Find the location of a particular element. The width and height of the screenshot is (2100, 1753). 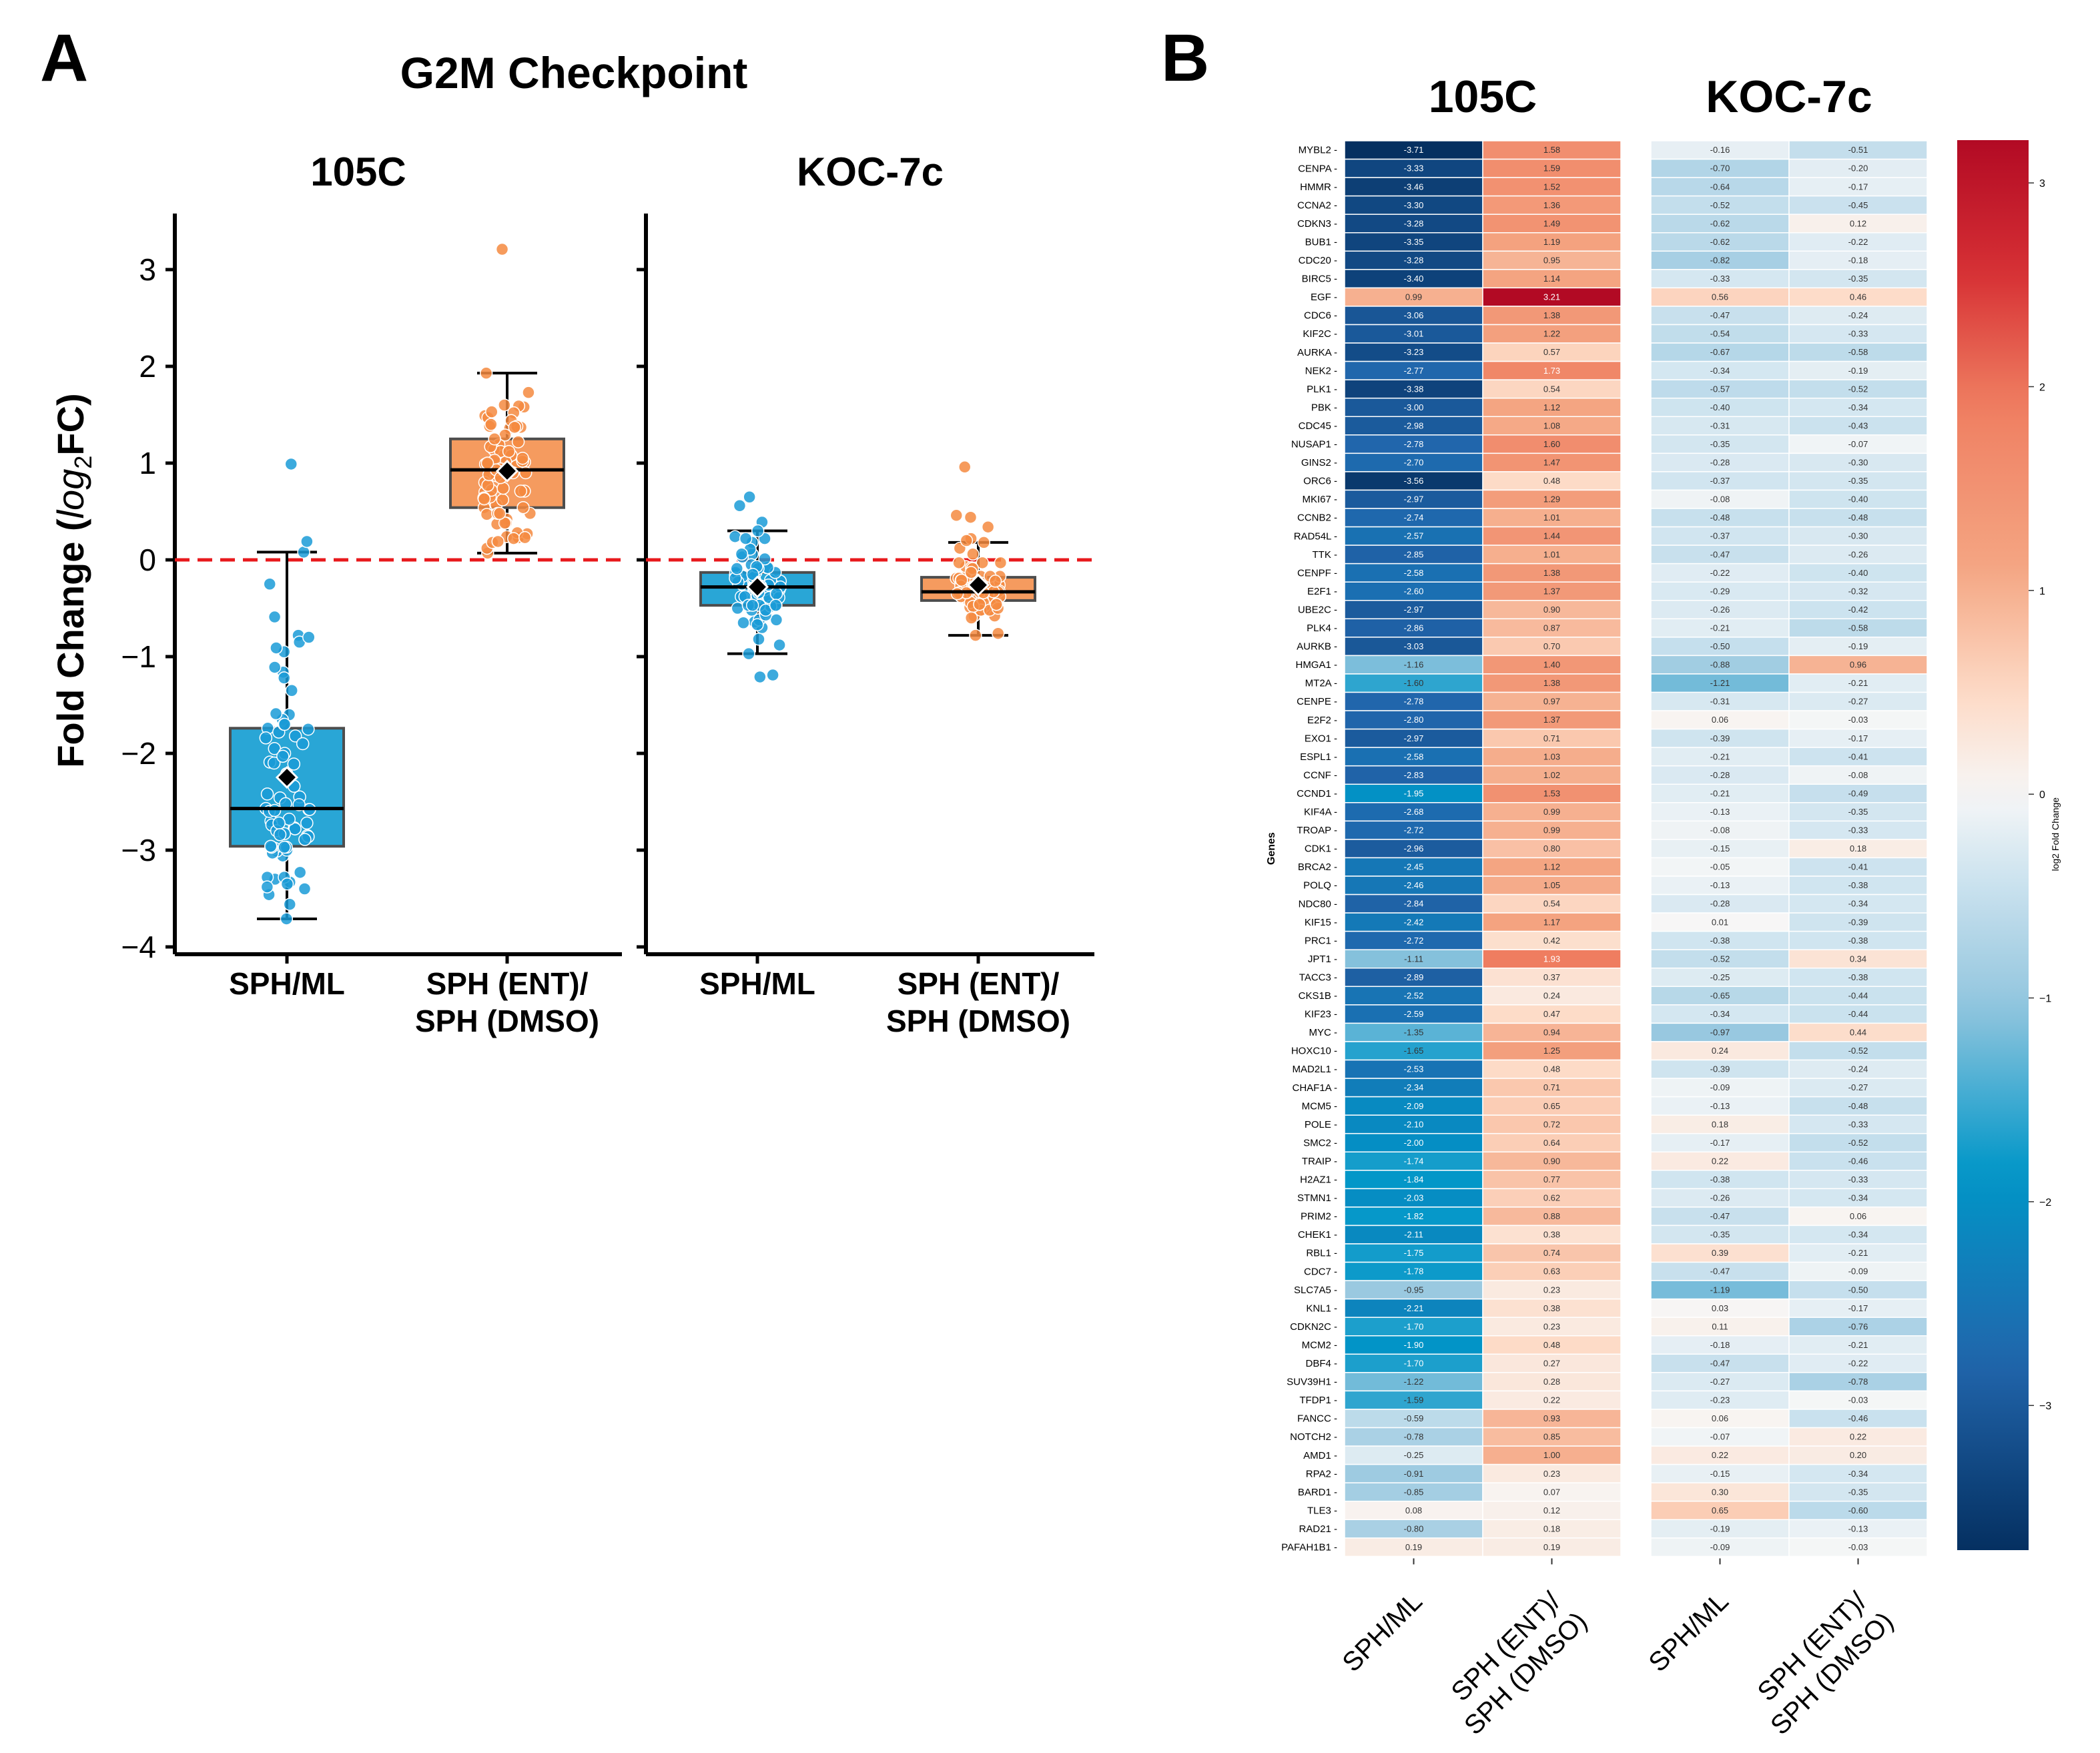

cell-value: -0.95 is located at coordinates (1414, 1290).